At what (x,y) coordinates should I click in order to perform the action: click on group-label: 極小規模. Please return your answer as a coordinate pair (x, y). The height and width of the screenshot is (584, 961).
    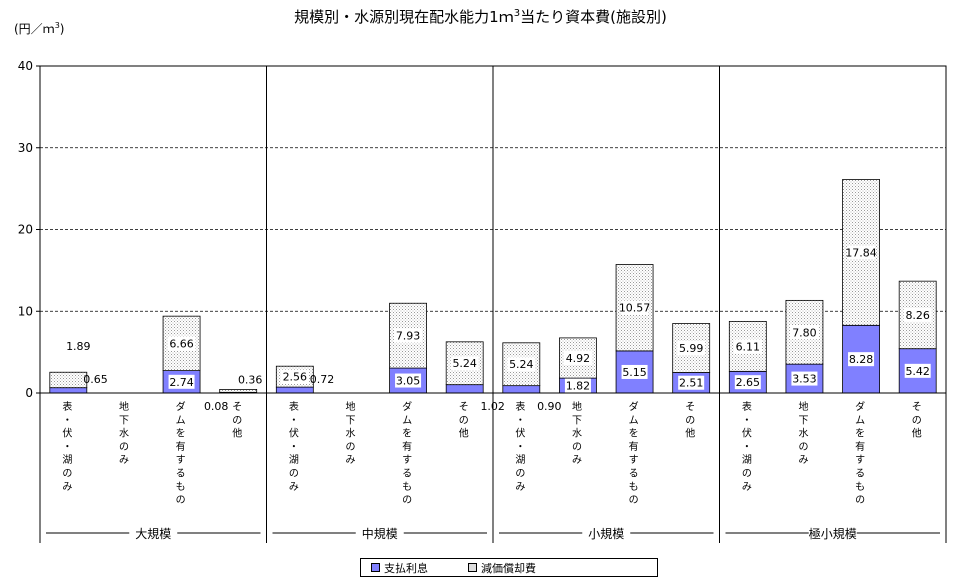
    Looking at the image, I should click on (833, 533).